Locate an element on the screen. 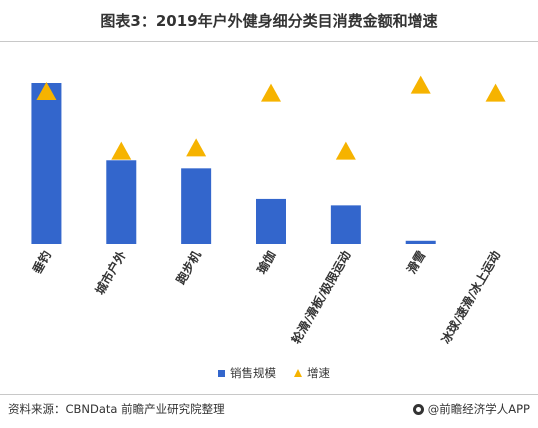 This screenshot has width=538, height=428. brand-credit: @前瞻经济学人APP is located at coordinates (471, 409).